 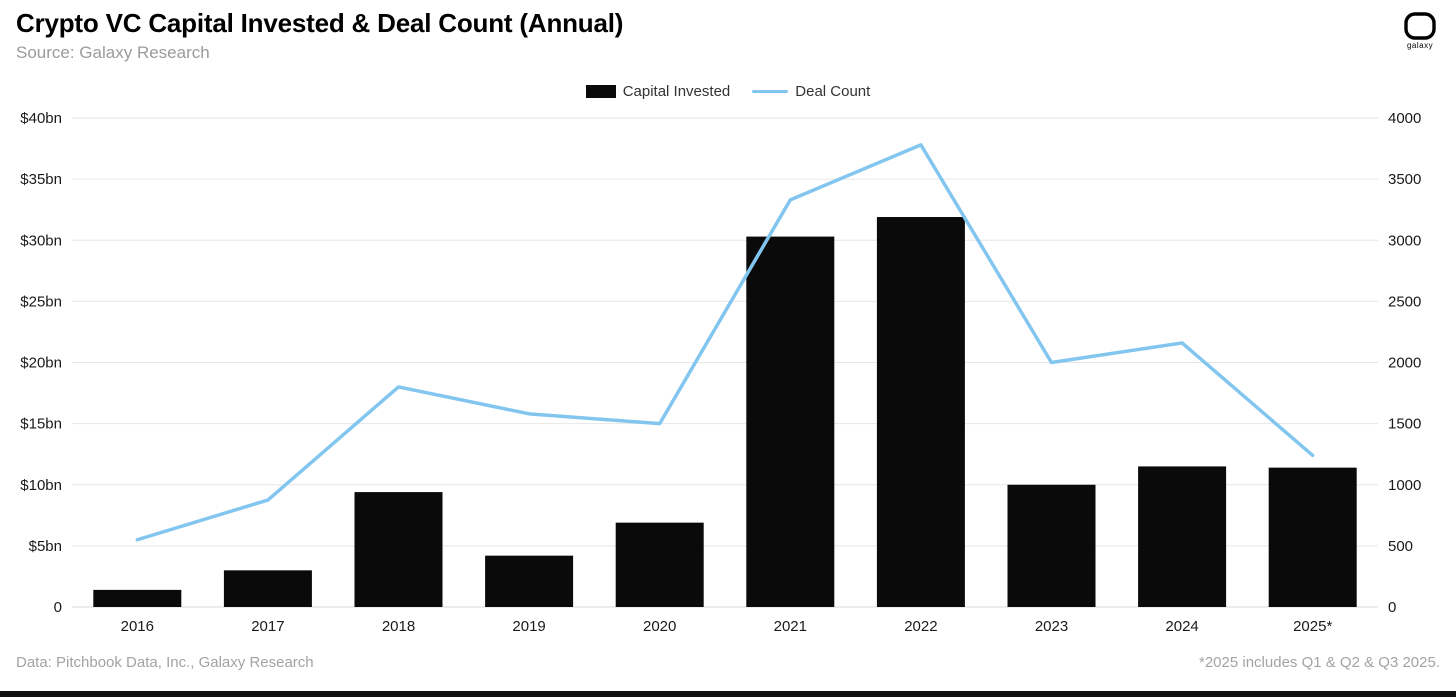 What do you see at coordinates (1404, 301) in the screenshot?
I see `right-axis-tick-label: 2500` at bounding box center [1404, 301].